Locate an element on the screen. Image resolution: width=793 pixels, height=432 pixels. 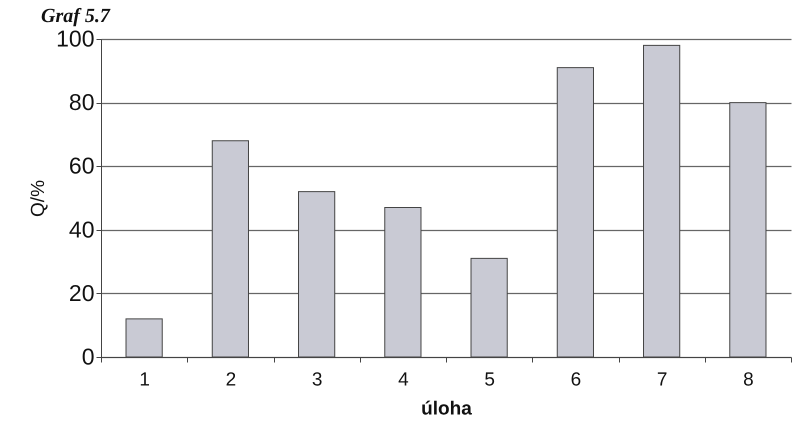
x-tick-label: 7 is located at coordinates (662, 380).